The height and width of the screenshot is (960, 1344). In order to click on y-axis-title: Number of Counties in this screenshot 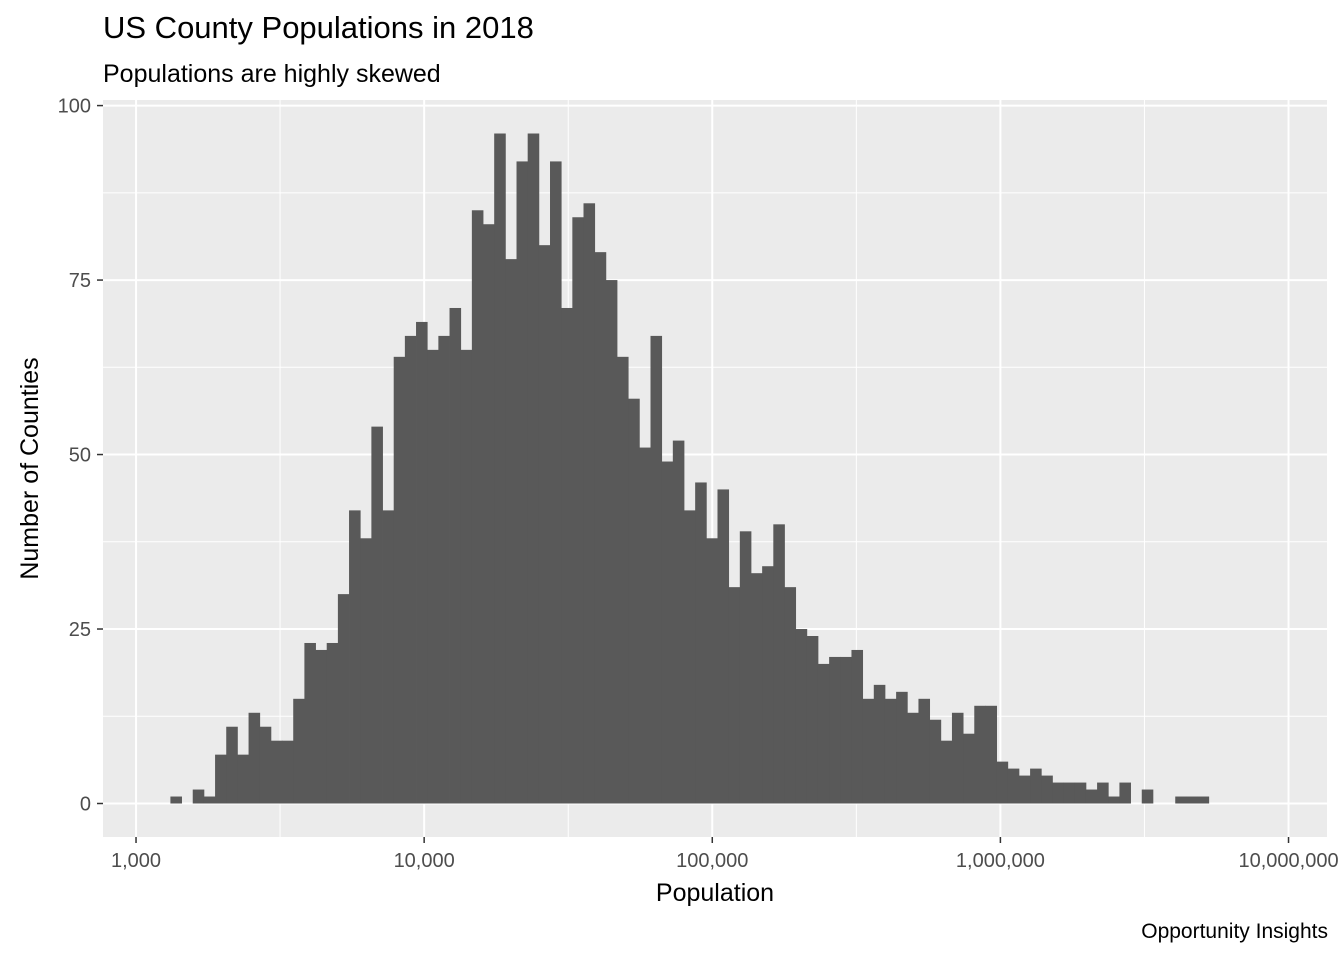, I will do `click(30, 468)`.